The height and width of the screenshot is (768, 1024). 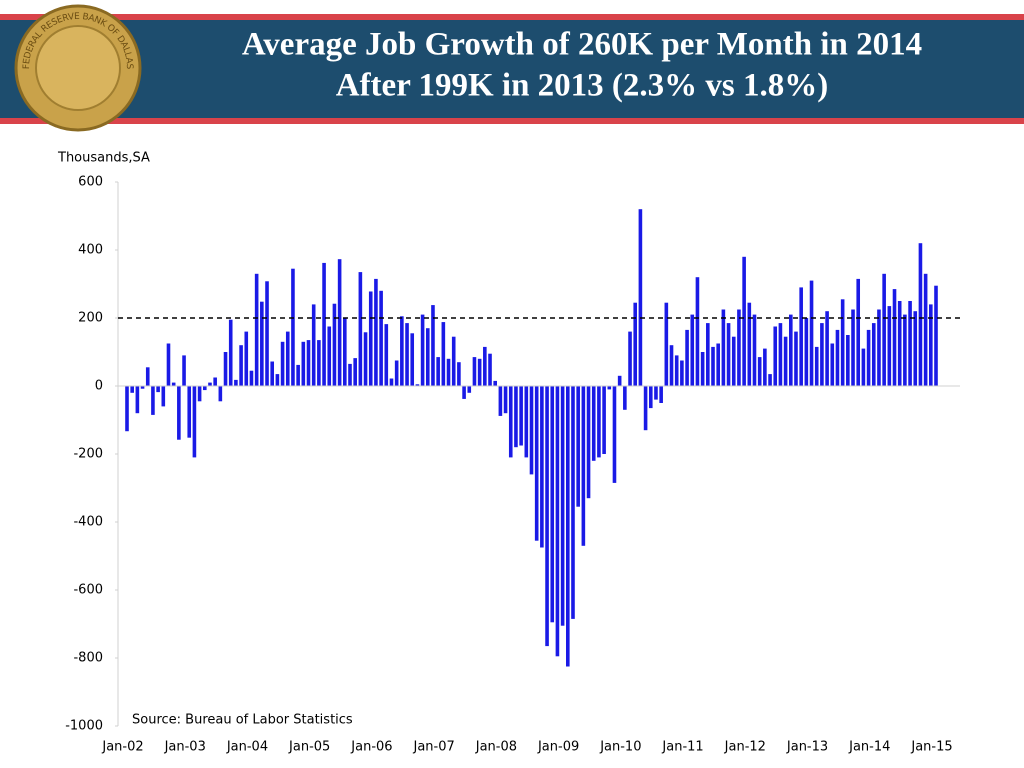 What do you see at coordinates (620, 747) in the screenshot?
I see `x-tick-label: Jan-10` at bounding box center [620, 747].